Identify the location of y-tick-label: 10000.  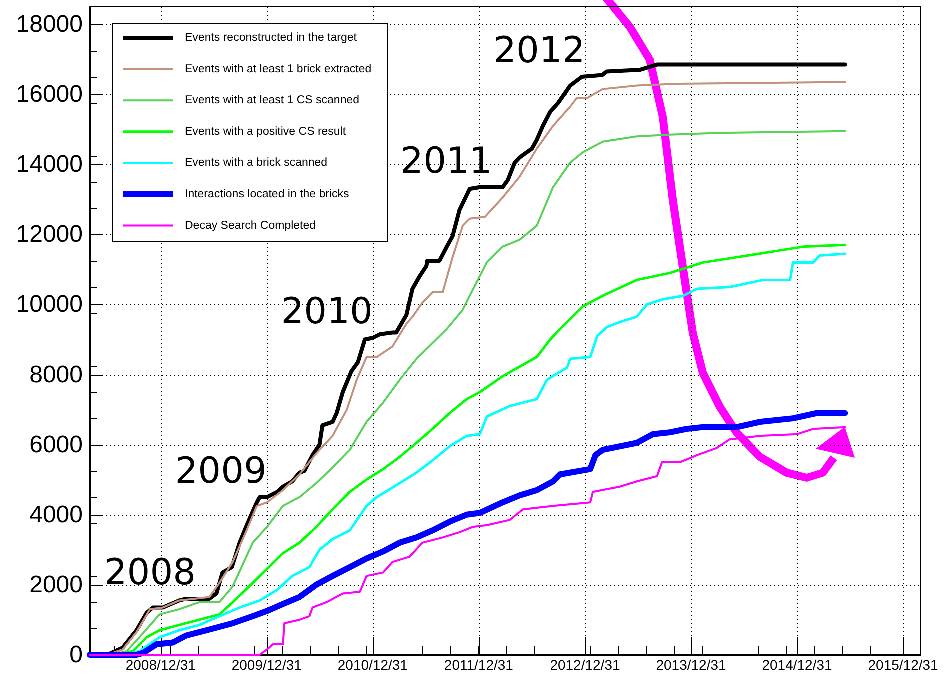
(49, 304).